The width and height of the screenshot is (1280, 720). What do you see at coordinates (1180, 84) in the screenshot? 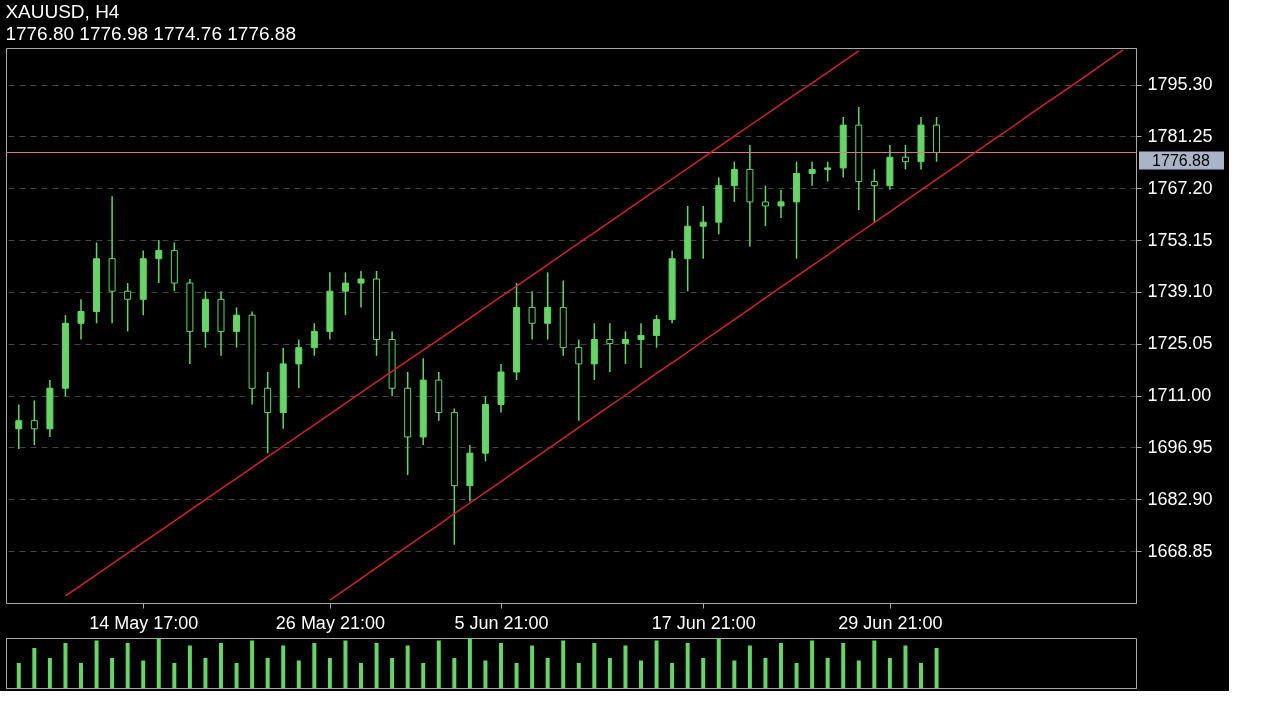
I see `y-tick-label: 1795.30` at bounding box center [1180, 84].